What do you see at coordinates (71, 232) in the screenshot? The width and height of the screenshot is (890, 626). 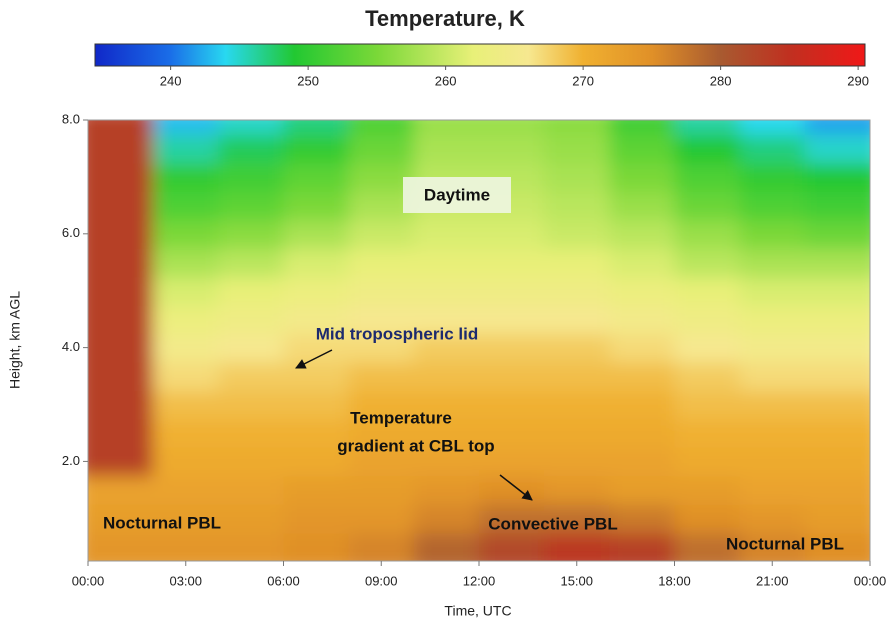 I see `y-tick-label: 6.0` at bounding box center [71, 232].